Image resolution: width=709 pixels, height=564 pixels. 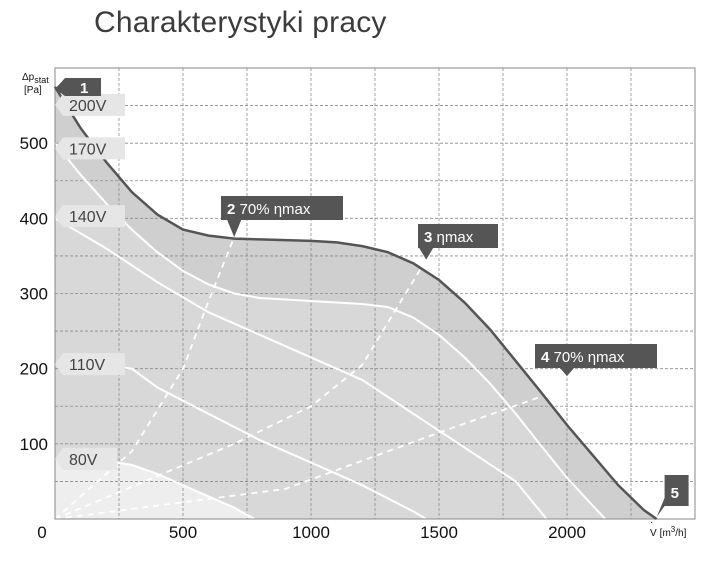 I want to click on point-callout-3: 3 ηmax, so click(x=458, y=242).